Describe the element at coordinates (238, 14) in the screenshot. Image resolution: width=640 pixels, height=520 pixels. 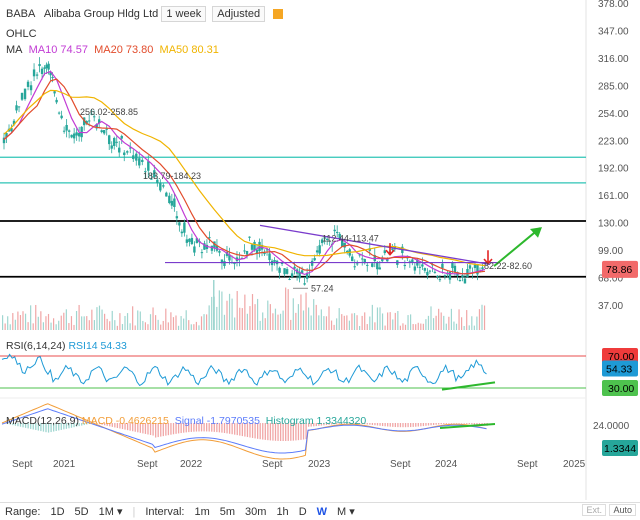
I see `adjusted-pill: Adjusted` at that location.